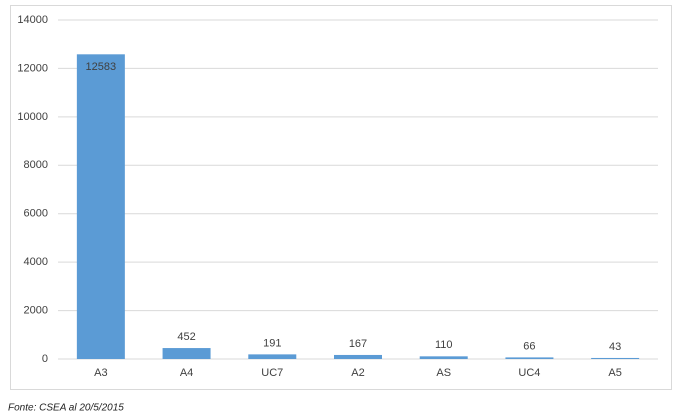 This screenshot has width=684, height=418. Describe the element at coordinates (529, 373) in the screenshot. I see `x-tick-label: UC4` at that location.